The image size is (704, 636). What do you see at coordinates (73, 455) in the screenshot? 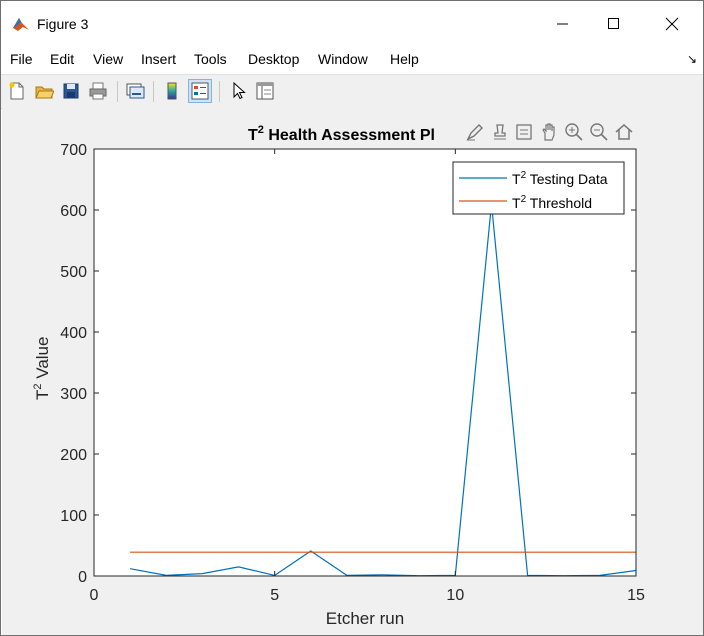
I see `y-tick-label: 200` at bounding box center [73, 455].